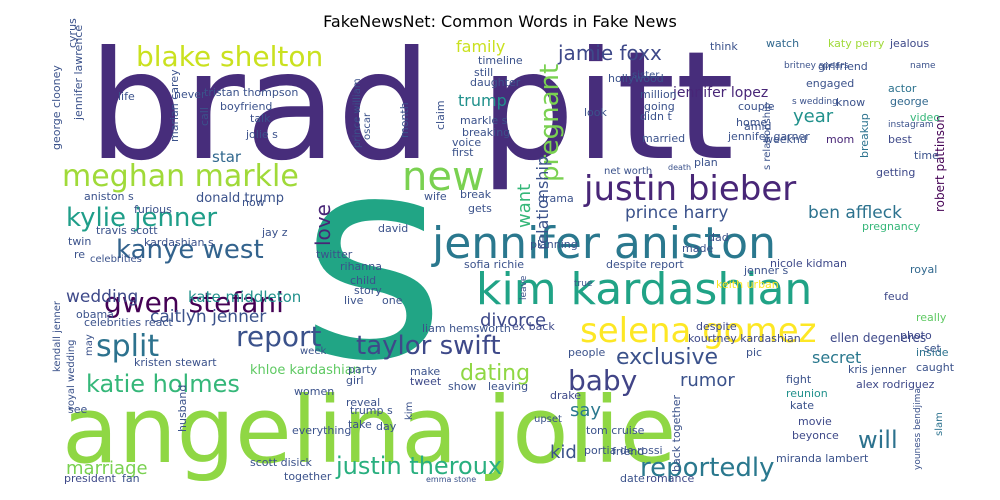 Image resolution: width=1000 pixels, height=500 pixels. I want to click on word-gwen-stefani: gwen stefani, so click(194, 302).